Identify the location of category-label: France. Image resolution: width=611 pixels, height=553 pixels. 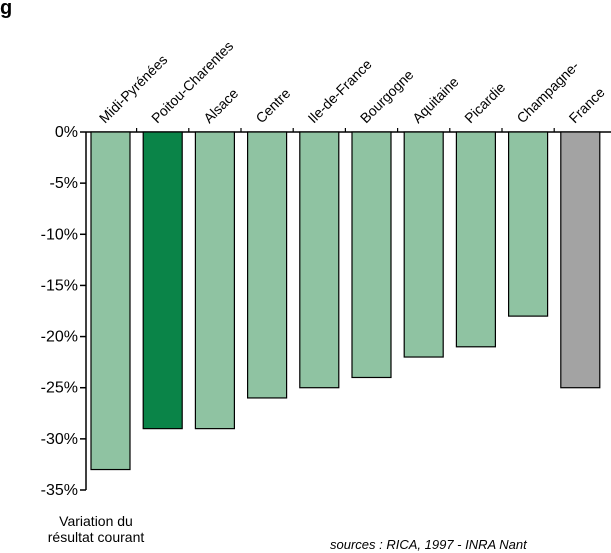
(587, 105).